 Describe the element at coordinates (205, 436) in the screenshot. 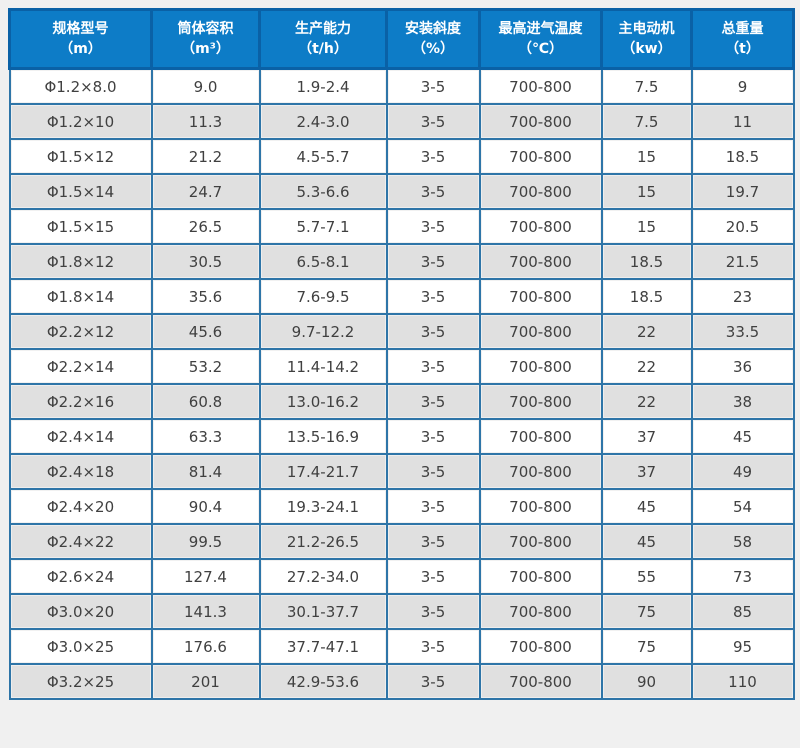

I see `table-cell: 63.3` at that location.